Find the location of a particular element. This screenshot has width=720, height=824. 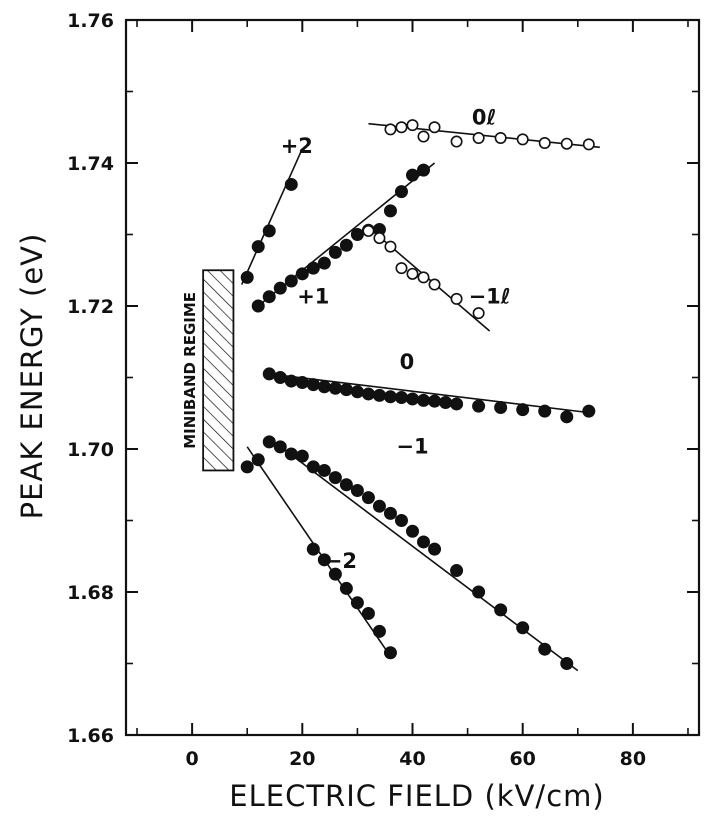

series-label: −2 is located at coordinates (341, 561).